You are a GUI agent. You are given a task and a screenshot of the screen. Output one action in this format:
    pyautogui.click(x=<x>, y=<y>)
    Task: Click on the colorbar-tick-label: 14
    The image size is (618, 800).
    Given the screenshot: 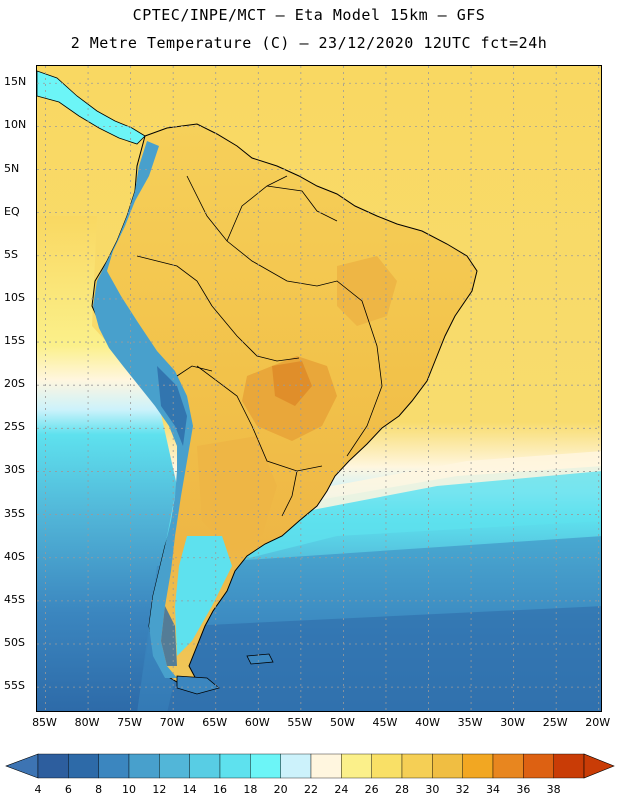 What is the action you would take?
    pyautogui.click(x=189, y=789)
    